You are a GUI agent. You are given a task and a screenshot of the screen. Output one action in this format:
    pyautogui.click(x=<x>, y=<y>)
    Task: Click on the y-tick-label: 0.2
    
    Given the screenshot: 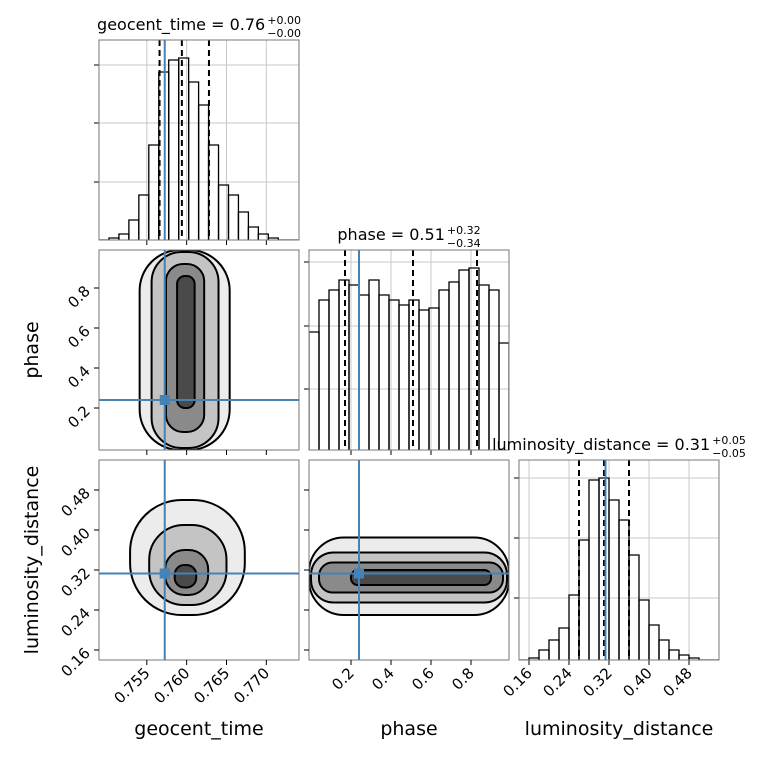 What is the action you would take?
    pyautogui.click(x=79, y=417)
    